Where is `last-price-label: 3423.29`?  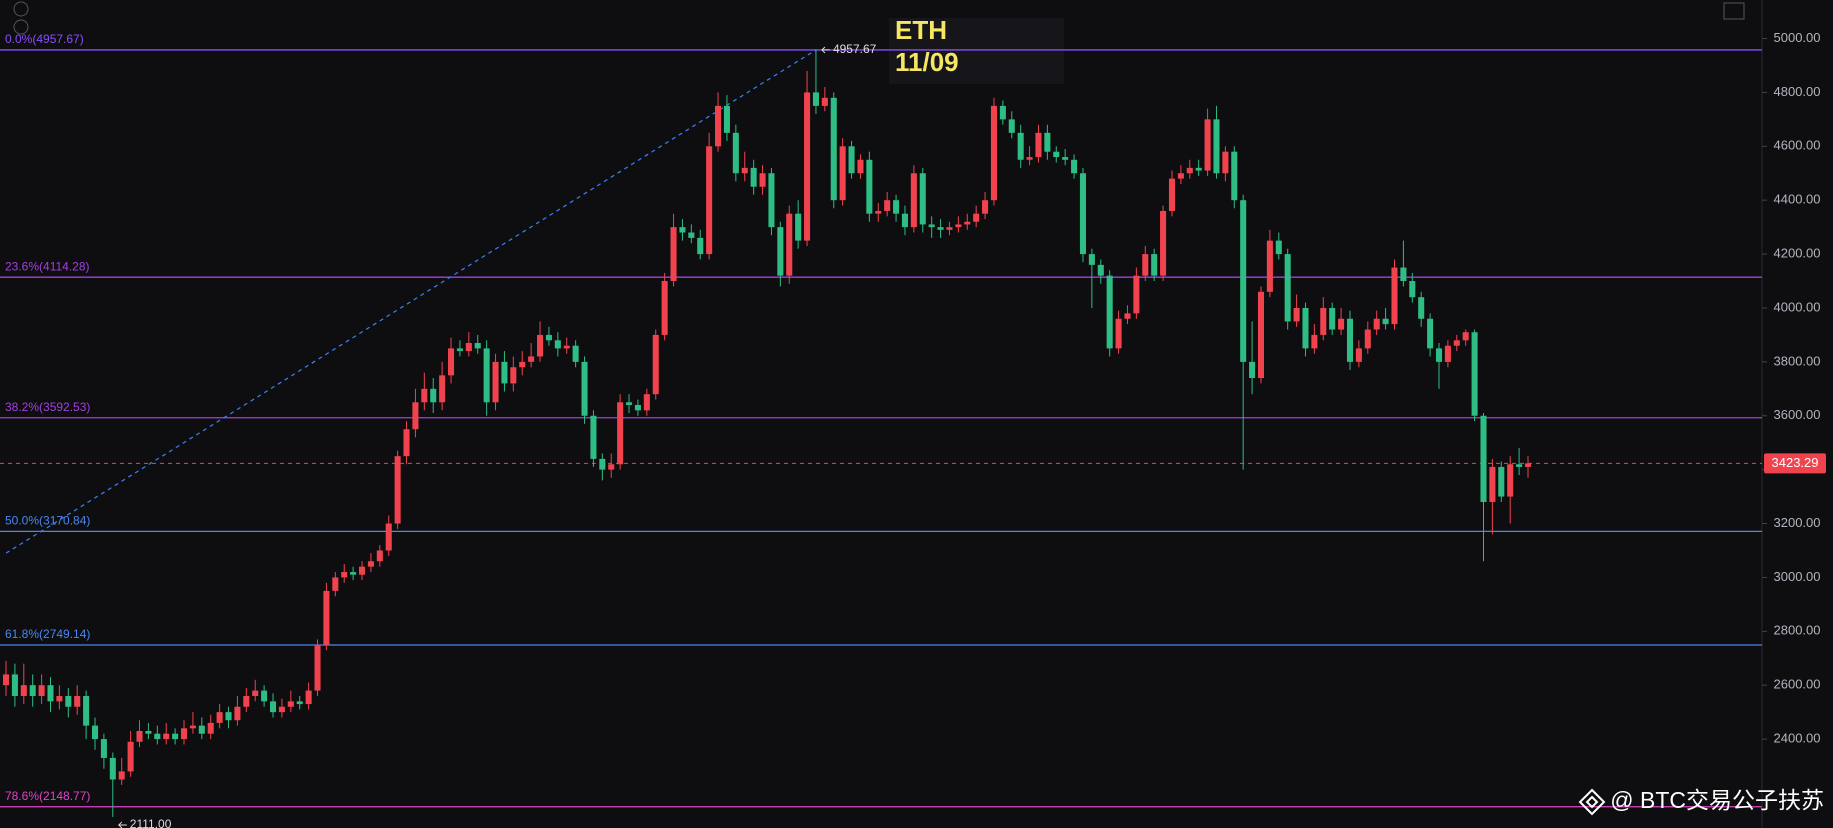
last-price-label: 3423.29 is located at coordinates (1795, 462).